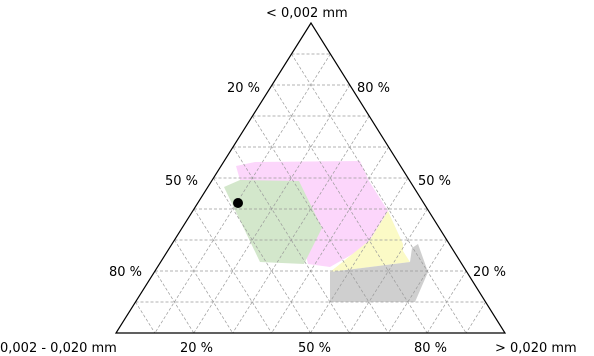  What do you see at coordinates (58, 348) in the screenshot?
I see `left-axis-label: 0,002 - 0,020 mm` at bounding box center [58, 348].